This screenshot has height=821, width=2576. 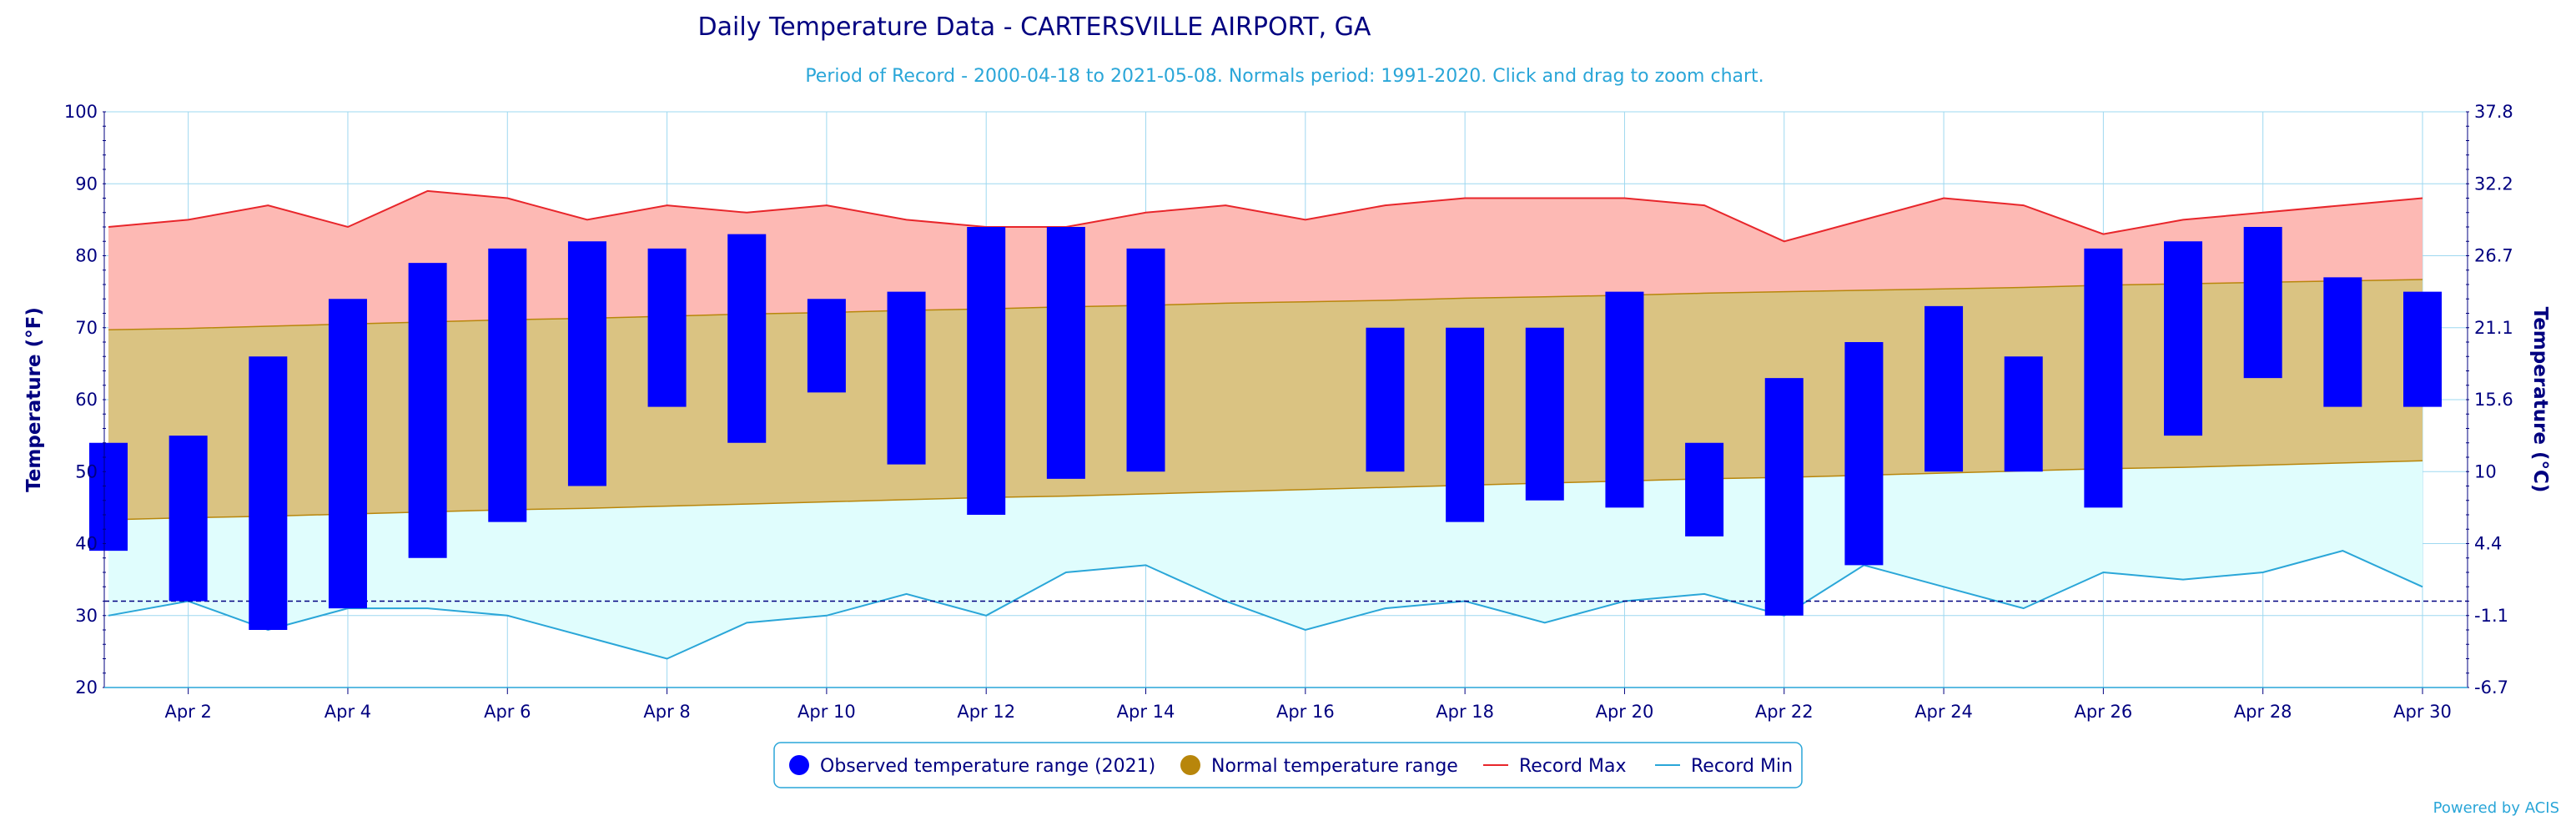 What do you see at coordinates (2540, 400) in the screenshot?
I see `y-axis-title-right: Temperature (°C)` at bounding box center [2540, 400].